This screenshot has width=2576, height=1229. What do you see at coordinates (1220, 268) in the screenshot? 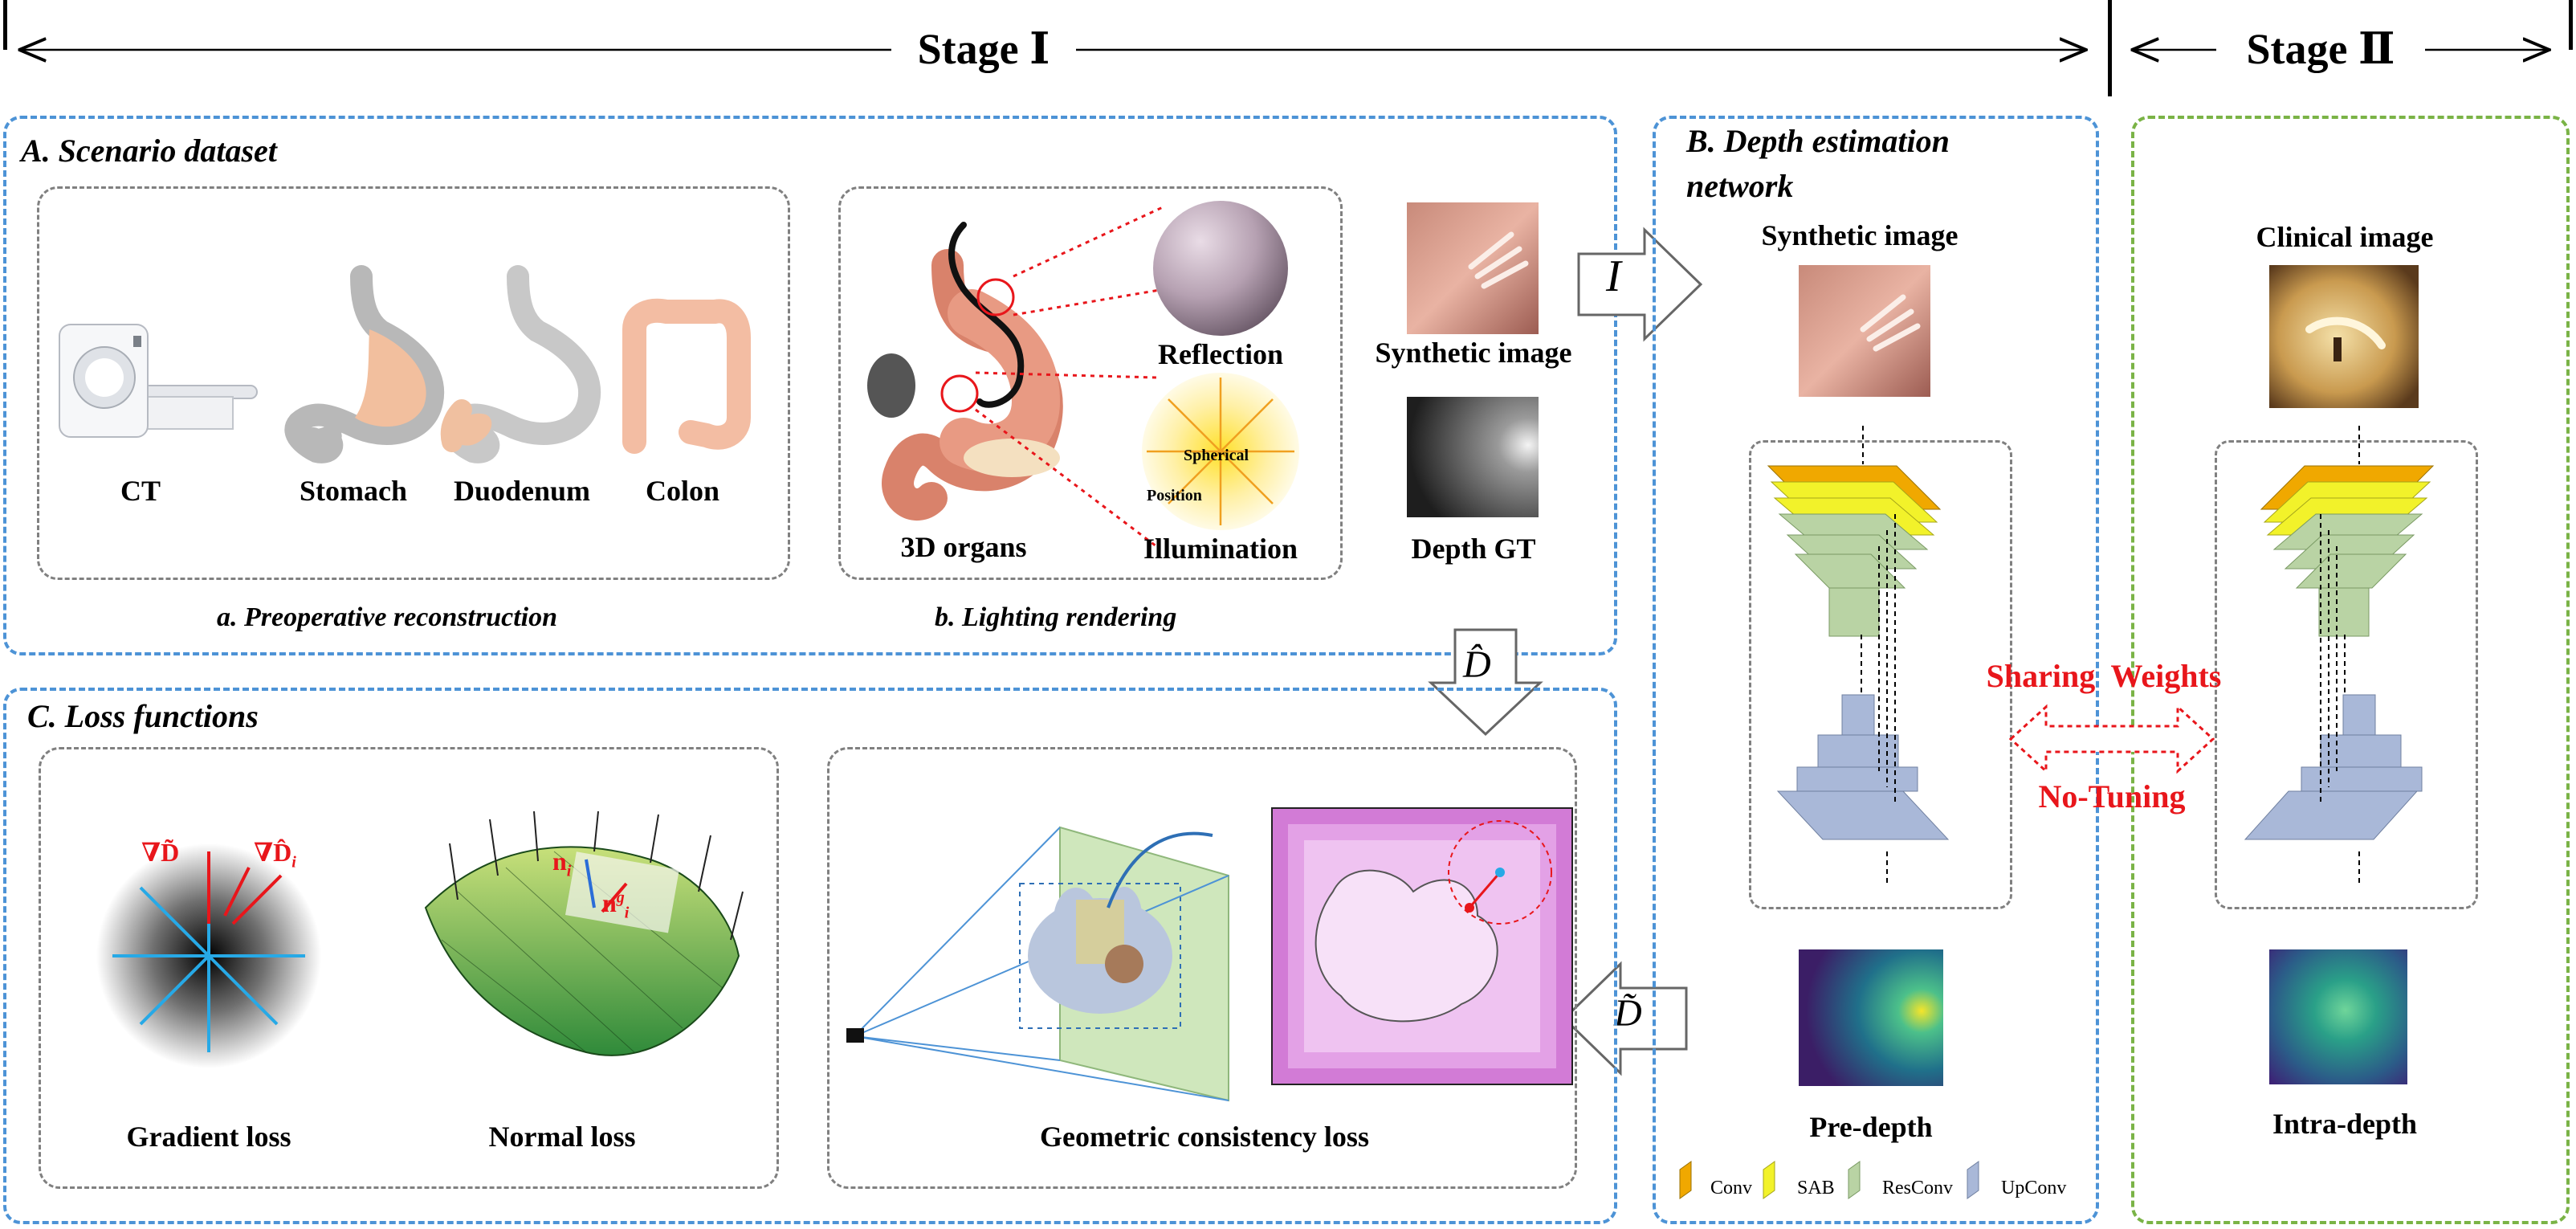
I see `reflection-sphere-image` at bounding box center [1220, 268].